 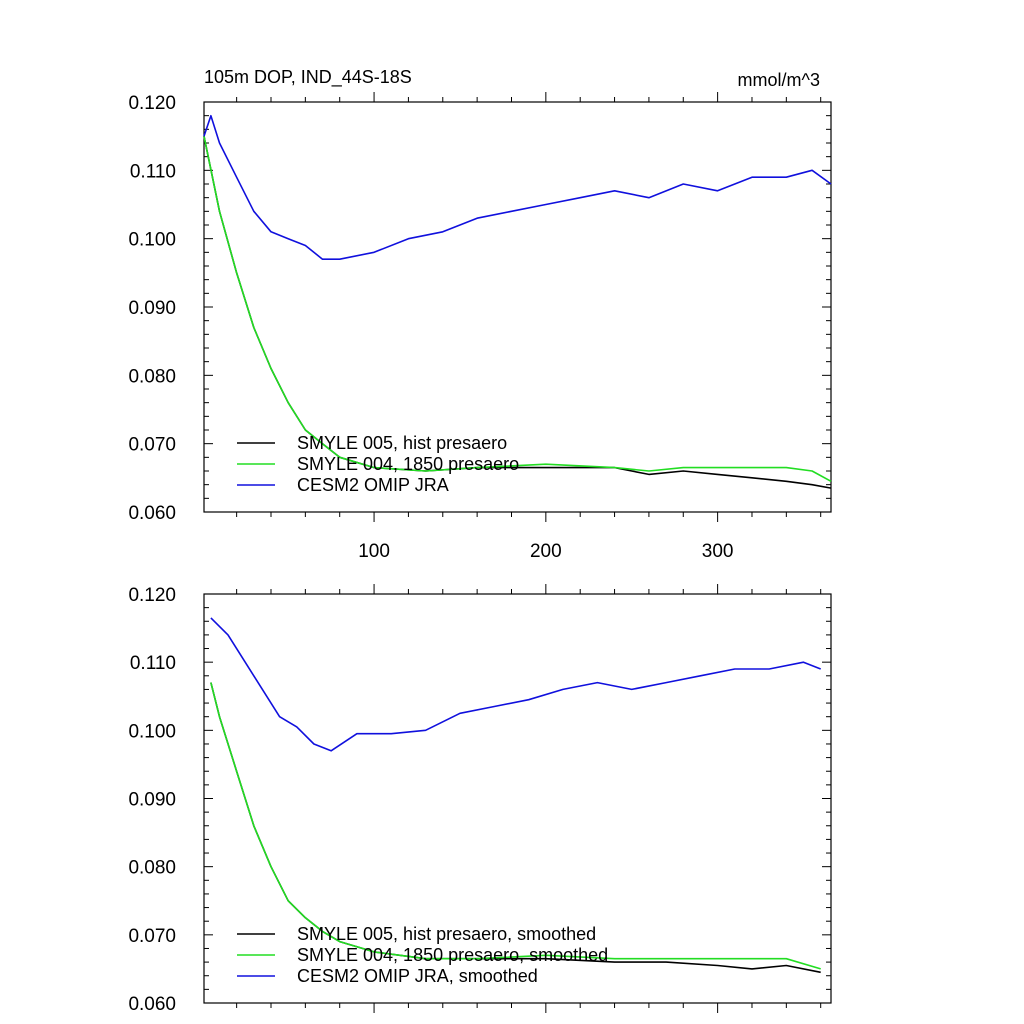 I want to click on legend-label-1: SMYLE 004, 1850 presaero, smoothed, so click(x=452, y=955).